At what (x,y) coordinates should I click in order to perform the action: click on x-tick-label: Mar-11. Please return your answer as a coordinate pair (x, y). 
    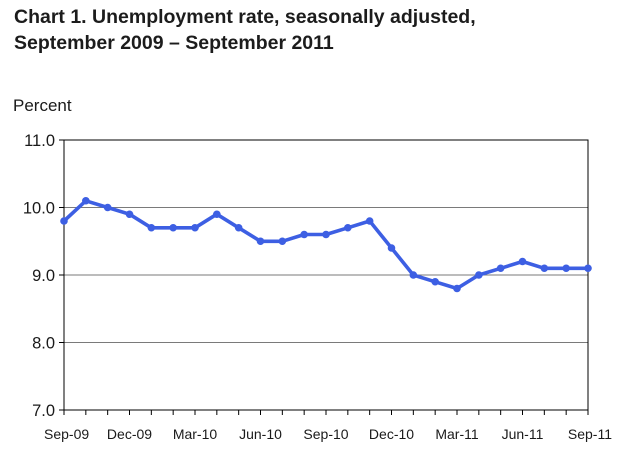
    Looking at the image, I should click on (457, 434).